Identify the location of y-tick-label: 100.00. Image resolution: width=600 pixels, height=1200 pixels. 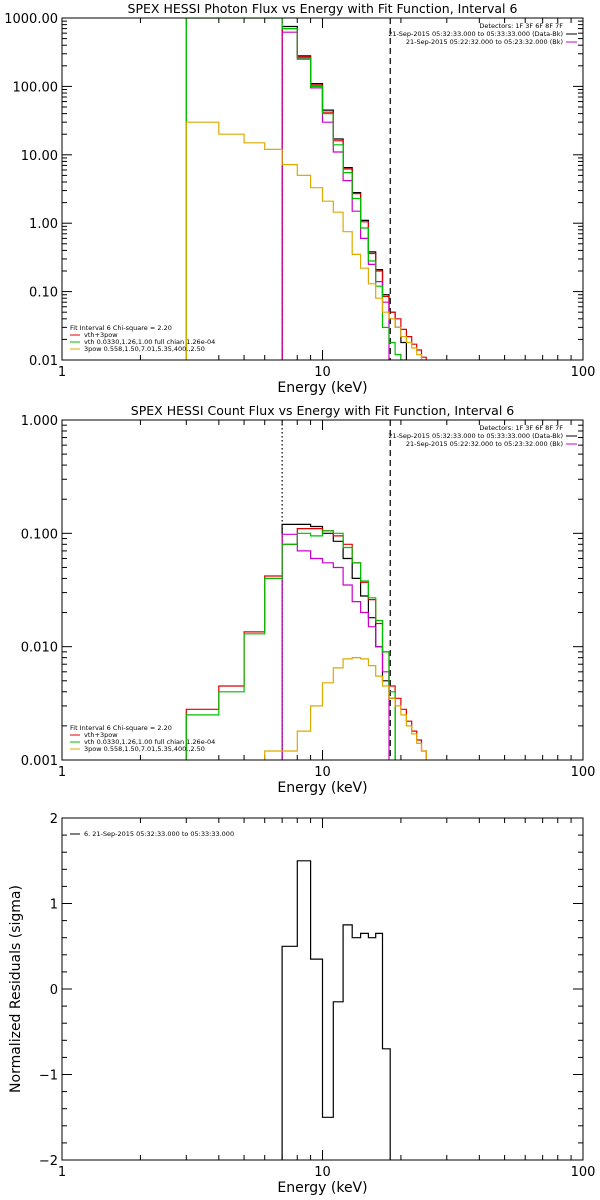
(36, 87).